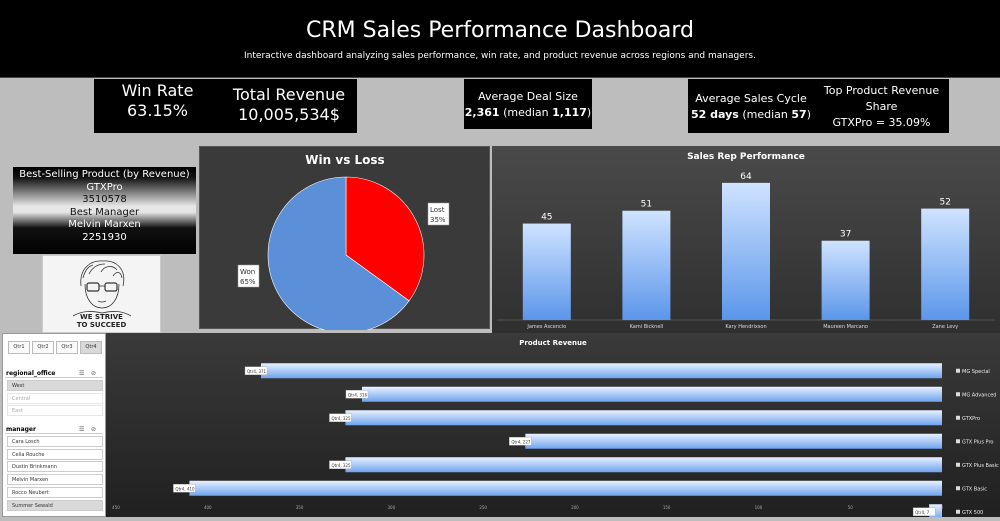  What do you see at coordinates (799, 114) in the screenshot?
I see `kpi-avg-cycle-median: 57` at bounding box center [799, 114].